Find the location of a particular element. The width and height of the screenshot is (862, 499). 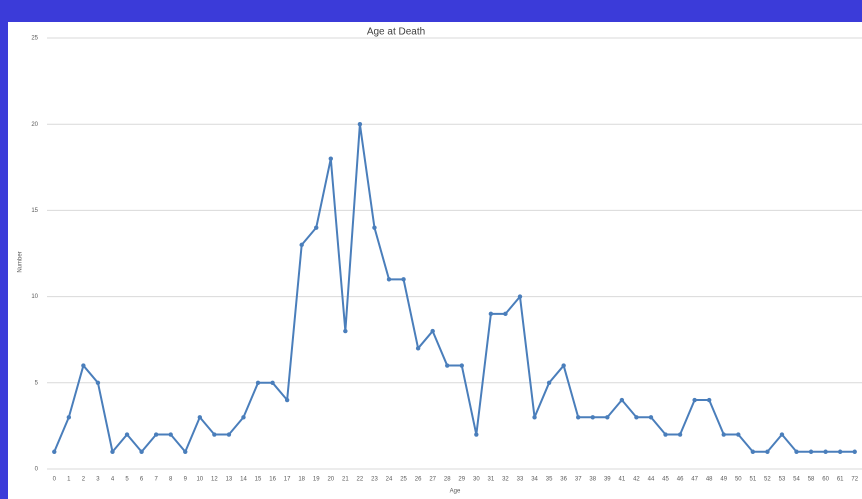

x-tick-label: 23 is located at coordinates (374, 480).